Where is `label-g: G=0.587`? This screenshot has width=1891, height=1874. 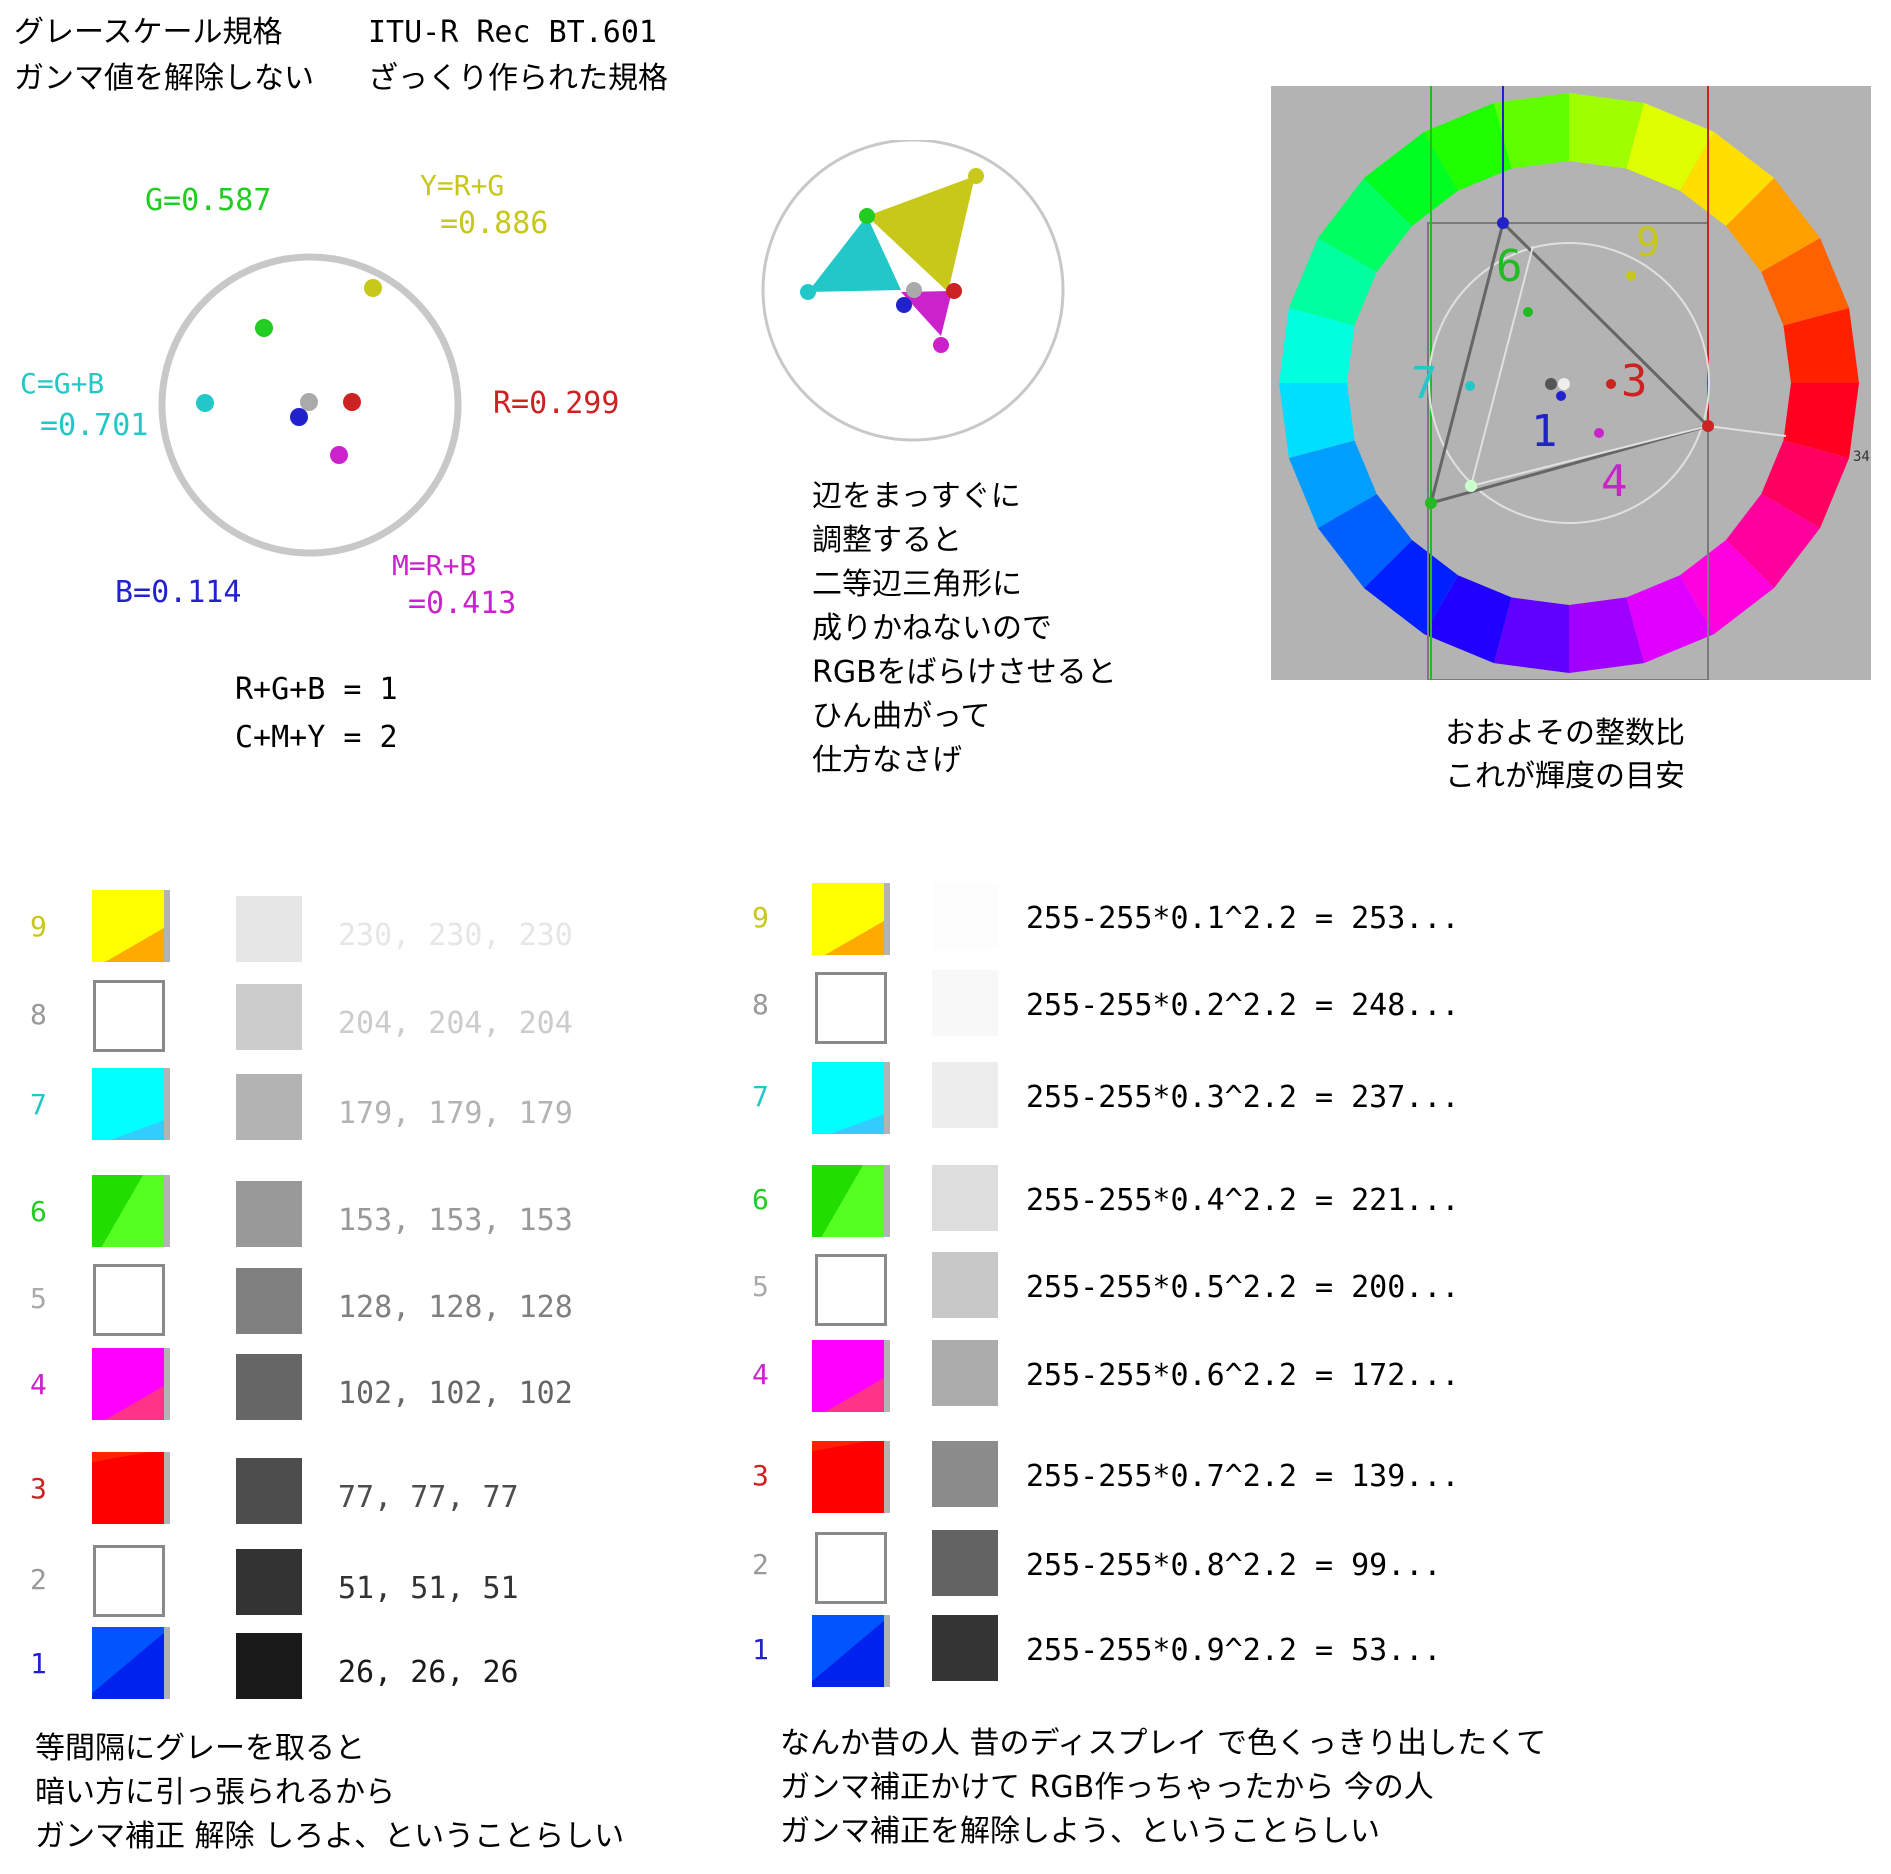 label-g: G=0.587 is located at coordinates (208, 200).